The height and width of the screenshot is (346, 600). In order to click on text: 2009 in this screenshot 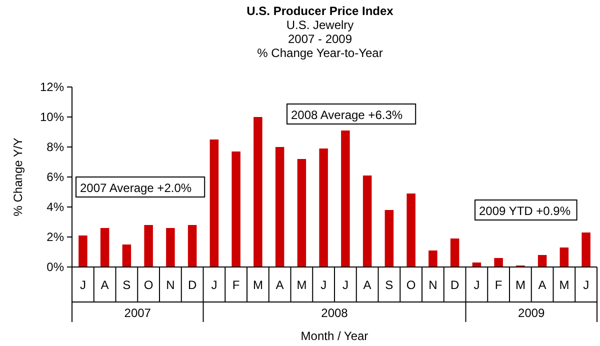, I will do `click(532, 313)`.